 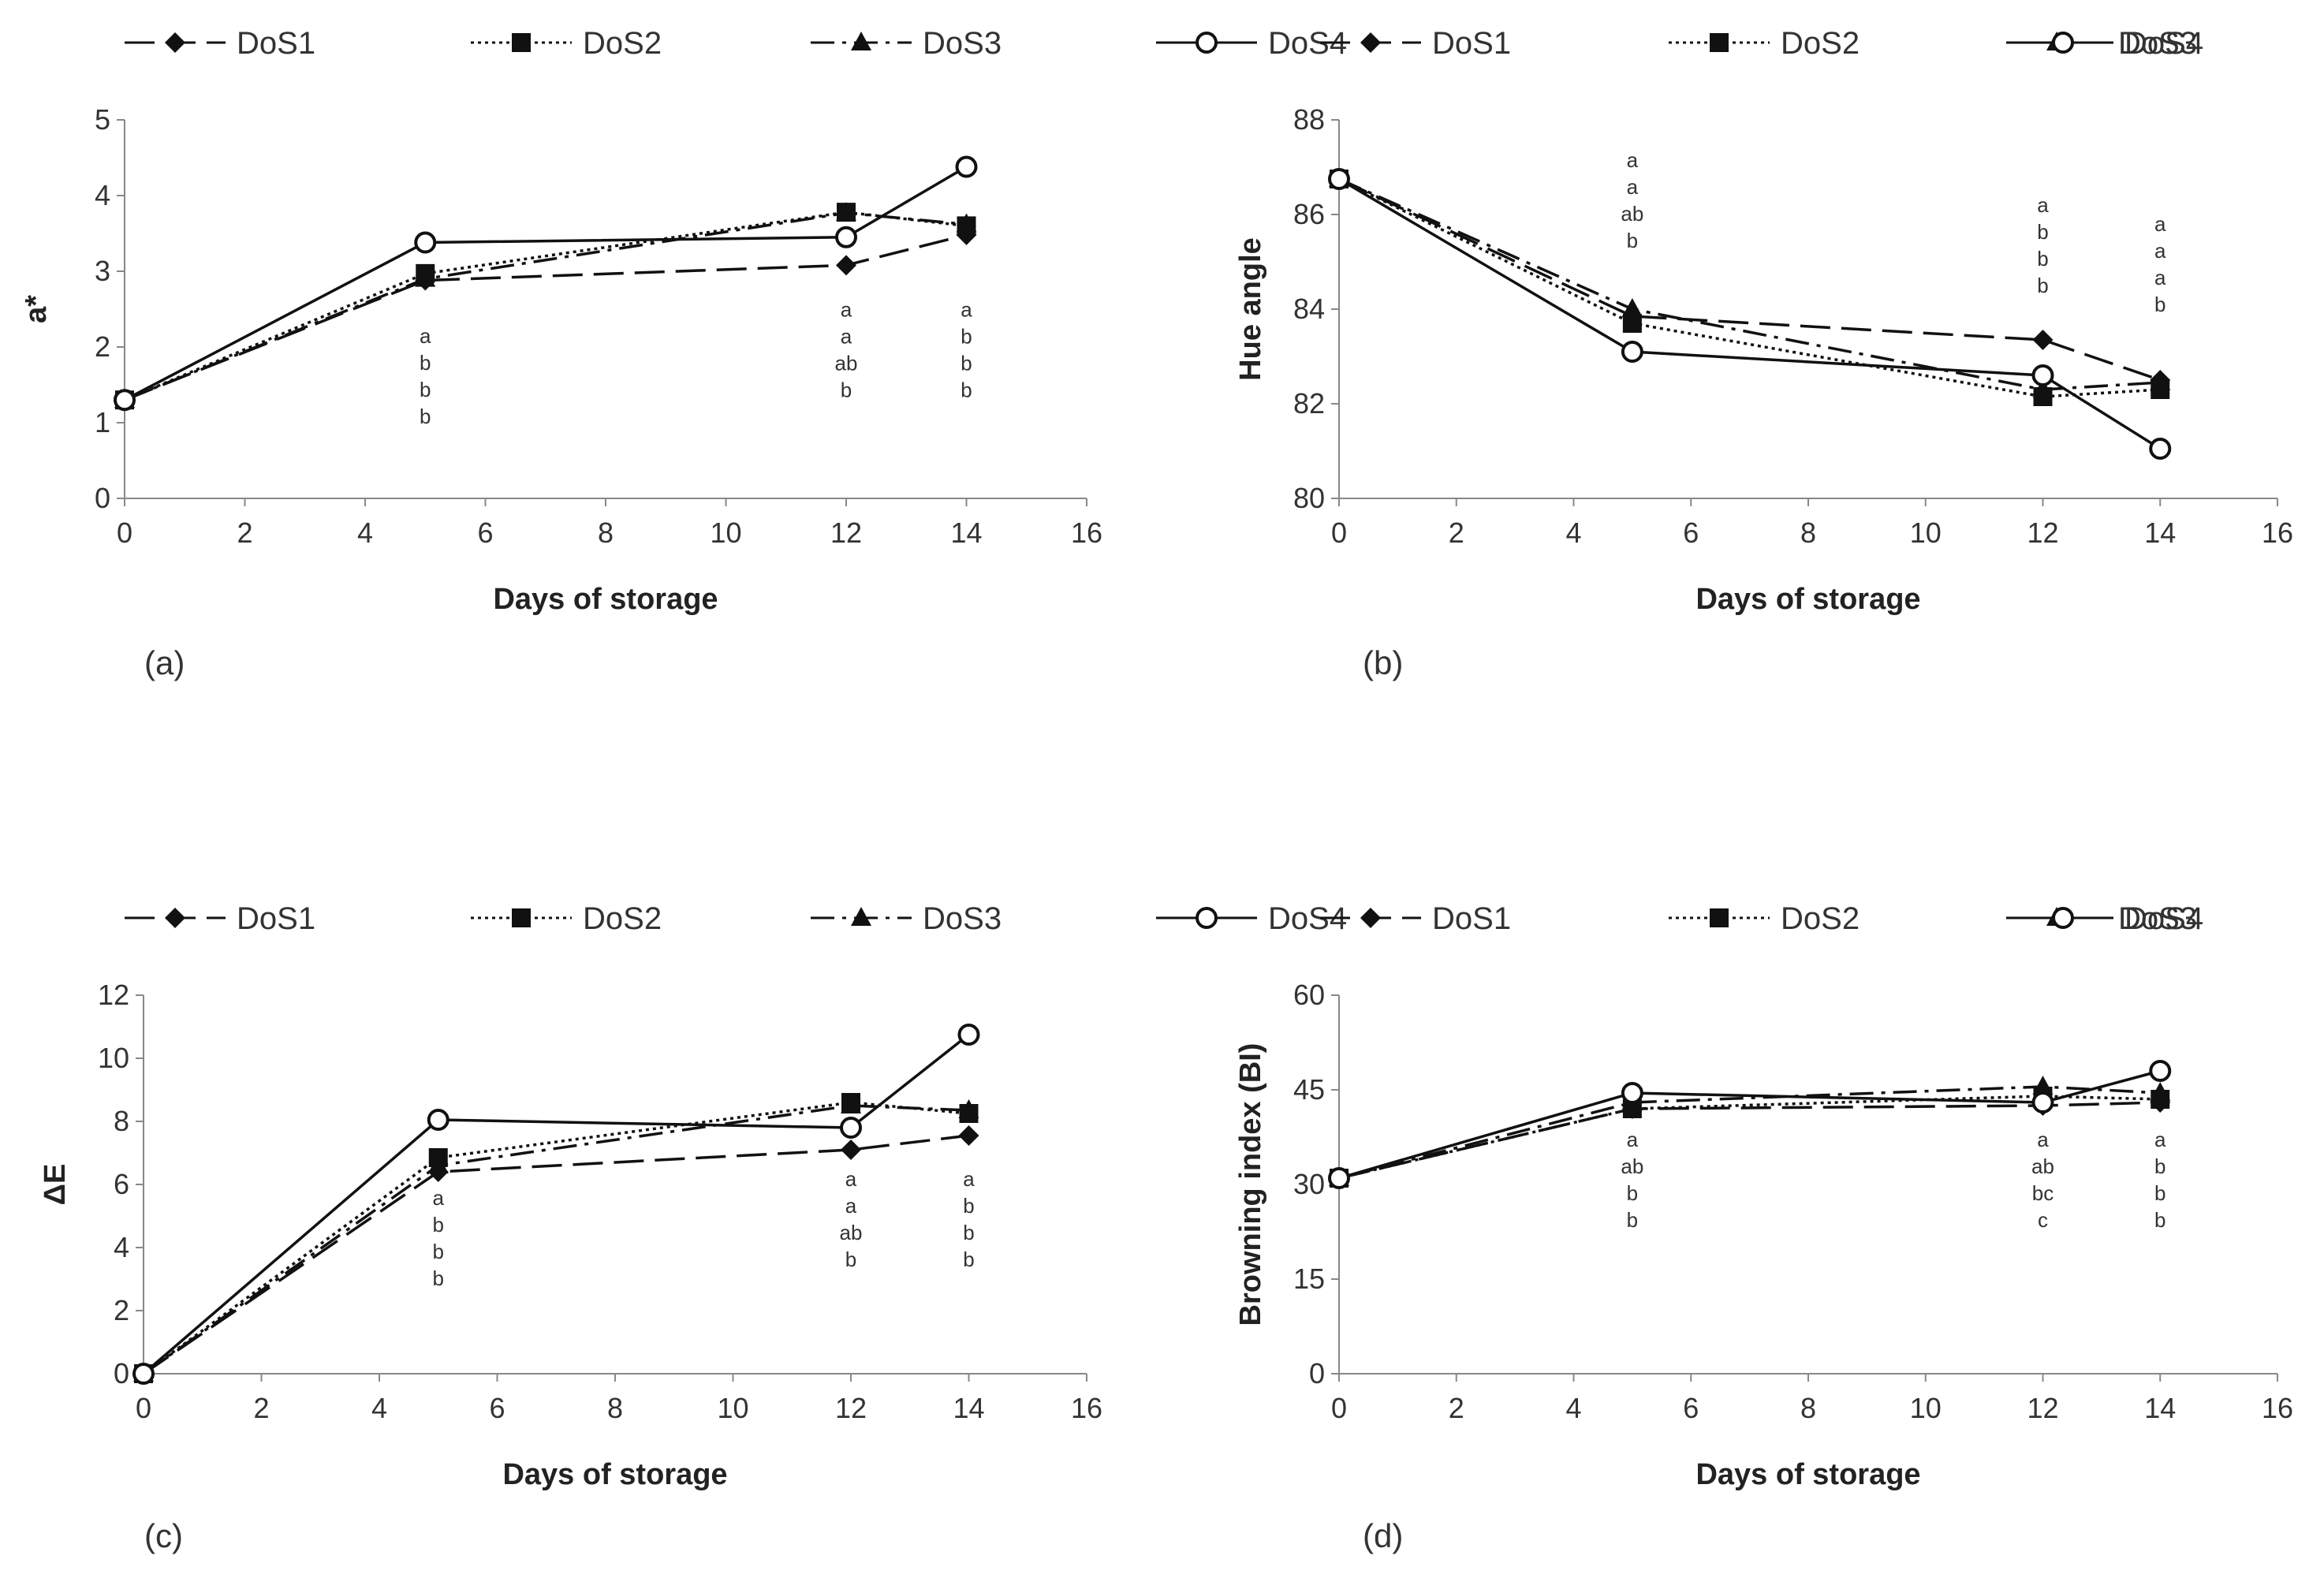 I want to click on y-tick-label: 0, so click(x=102, y=498).